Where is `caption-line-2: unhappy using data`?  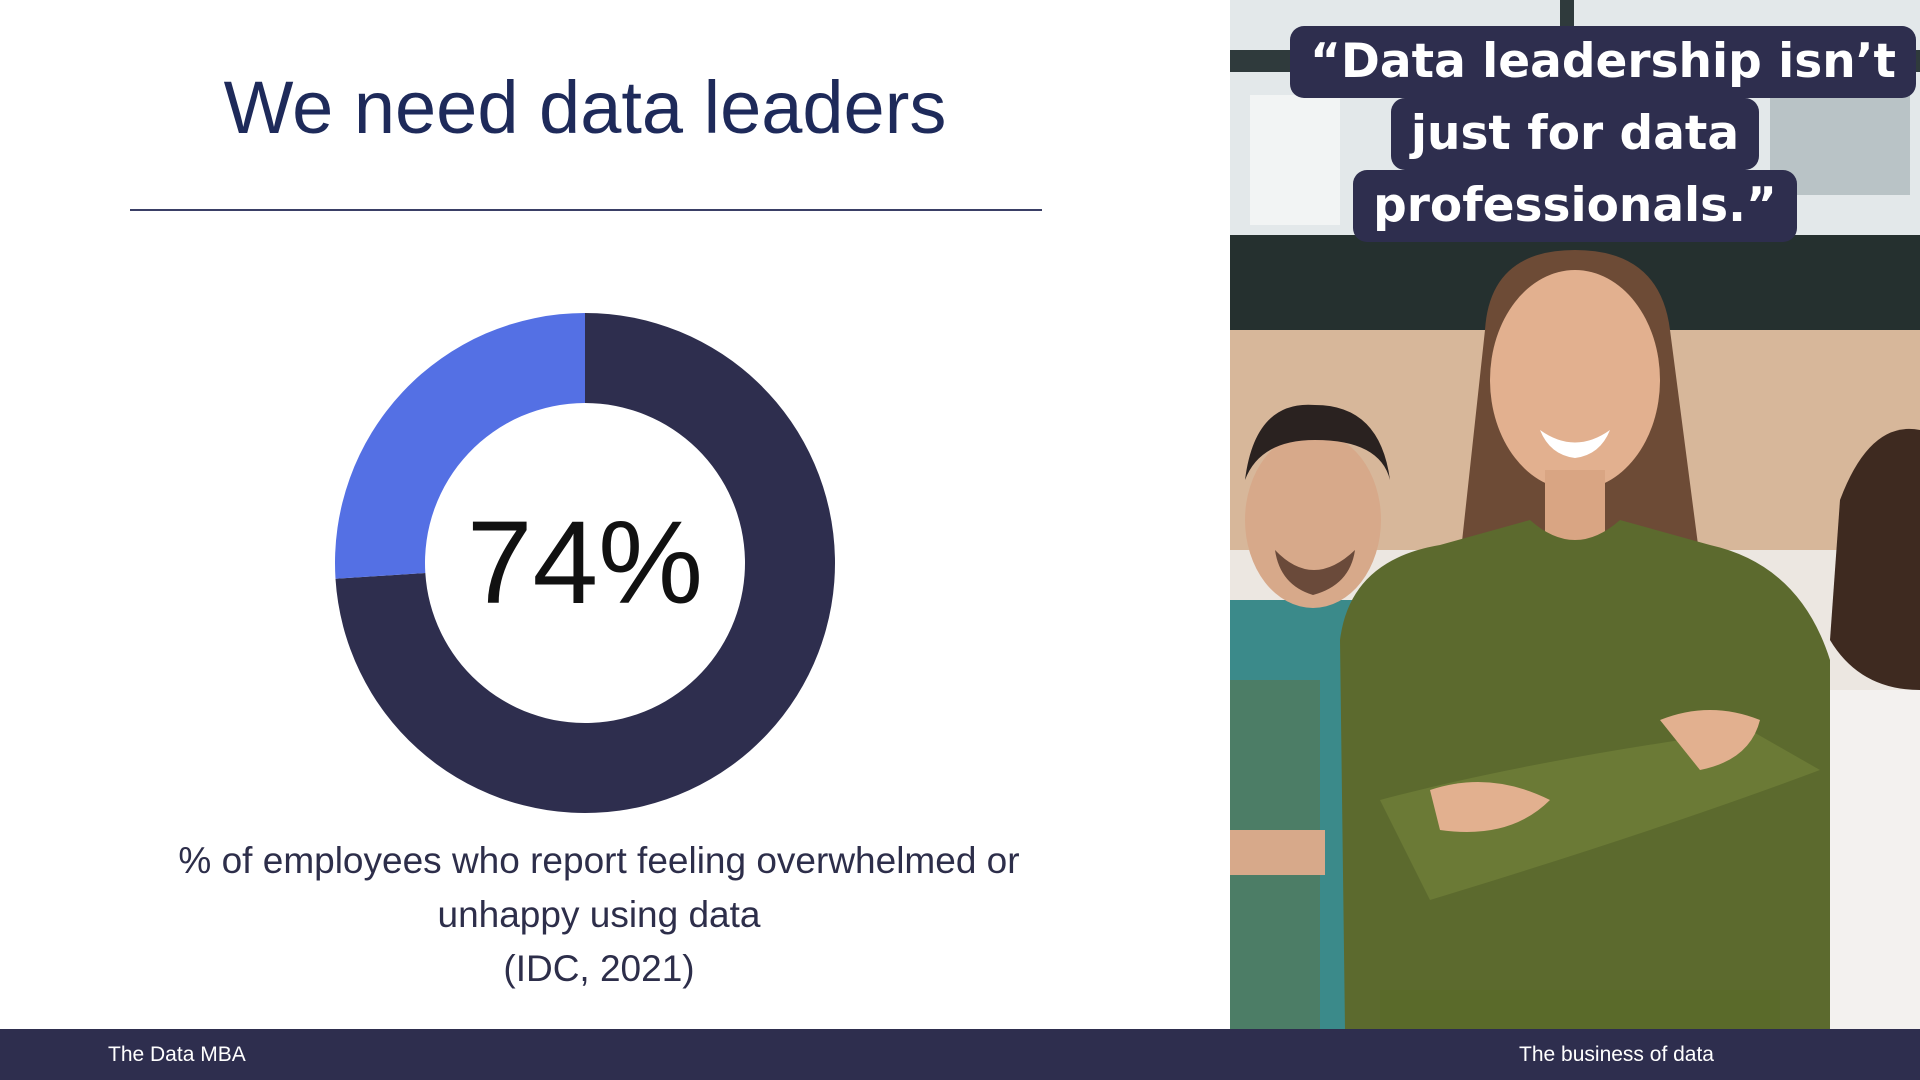 caption-line-2: unhappy using data is located at coordinates (599, 914).